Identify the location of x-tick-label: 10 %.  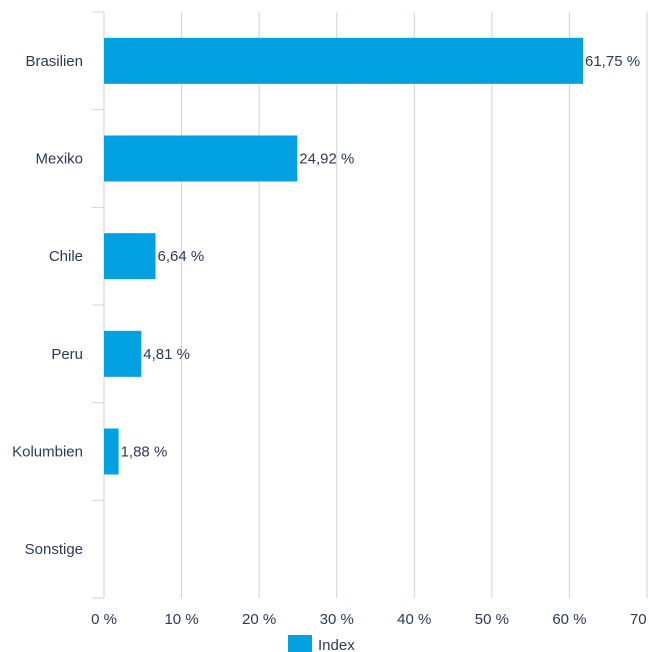
(181, 619).